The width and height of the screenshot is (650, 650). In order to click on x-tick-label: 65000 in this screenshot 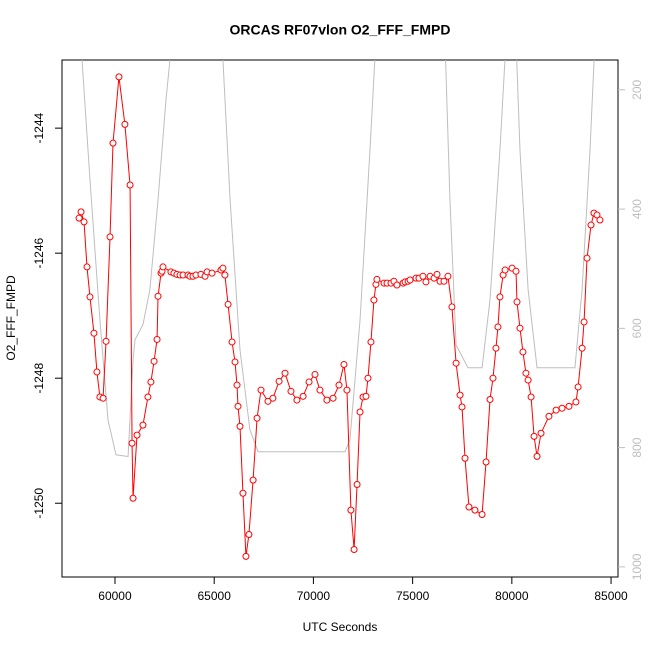, I will do `click(215, 596)`.